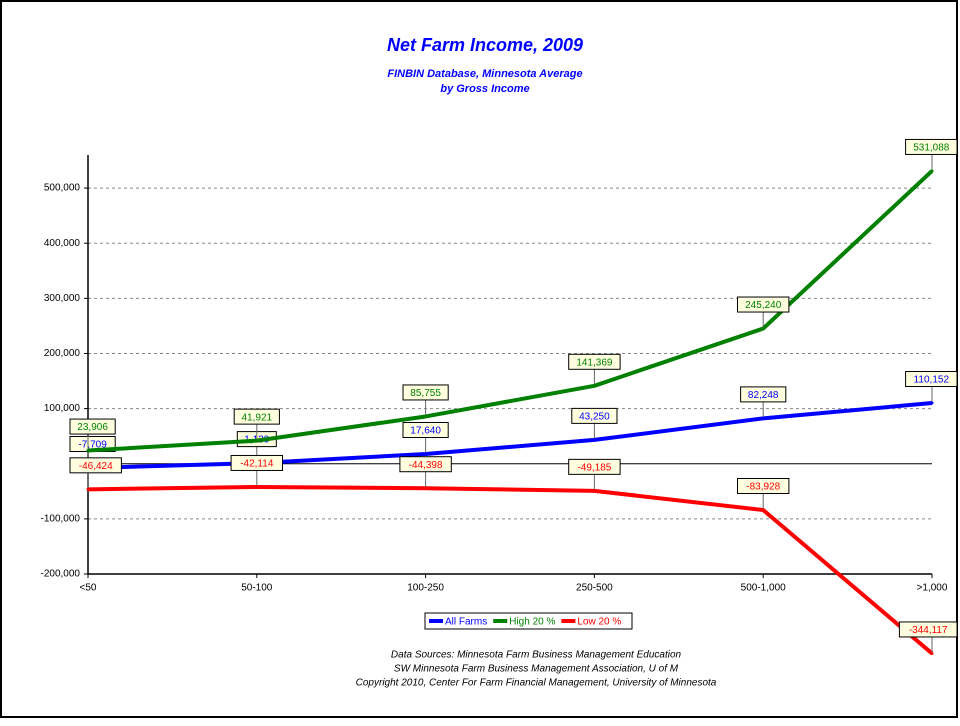 The width and height of the screenshot is (960, 726). I want to click on x-tick-label: 50-100, so click(257, 588).